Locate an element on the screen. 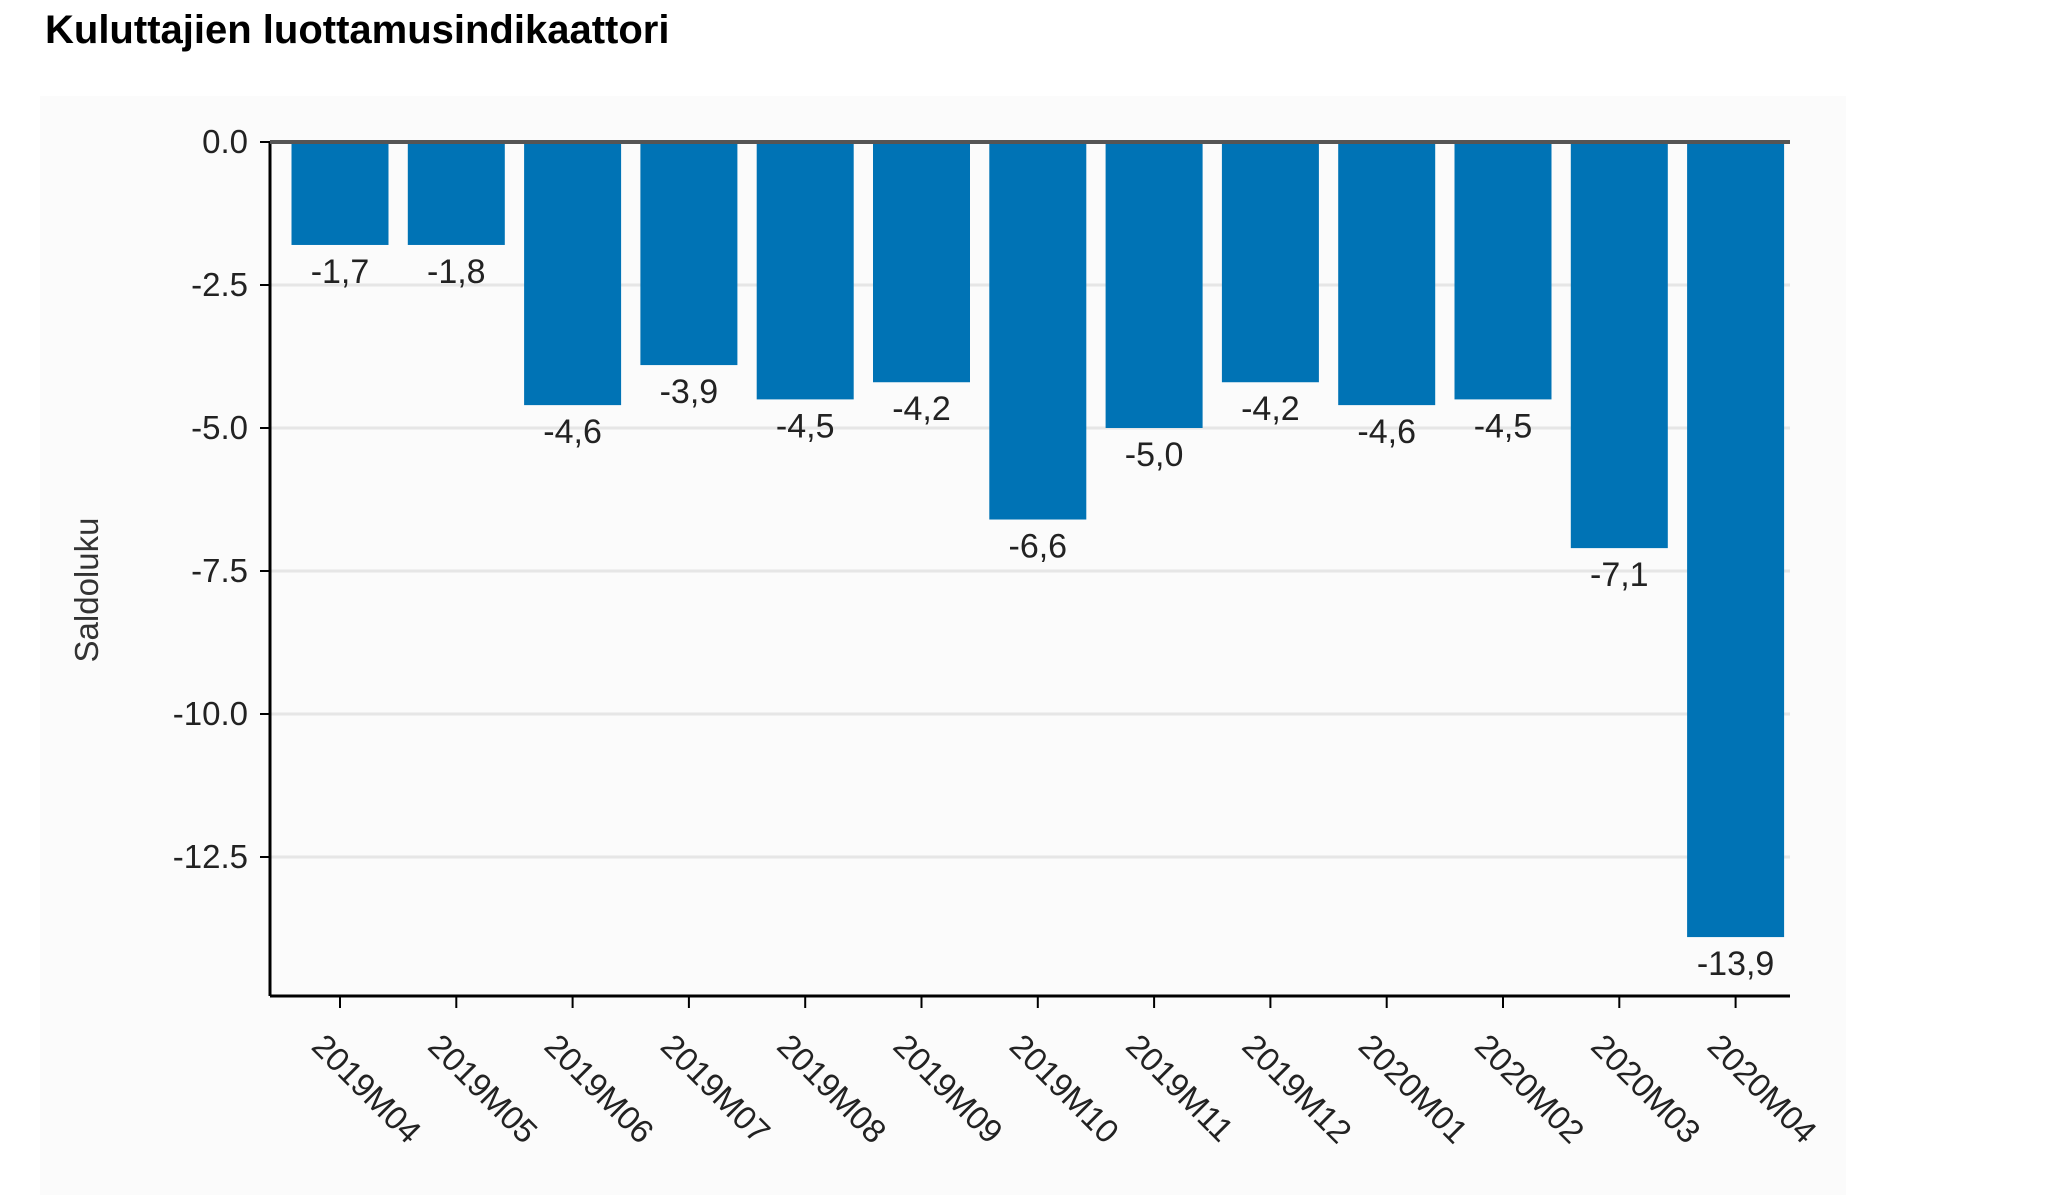 This screenshot has height=1195, width=2048. chart-title: Kuluttajien luottamusindikaattori is located at coordinates (357, 30).